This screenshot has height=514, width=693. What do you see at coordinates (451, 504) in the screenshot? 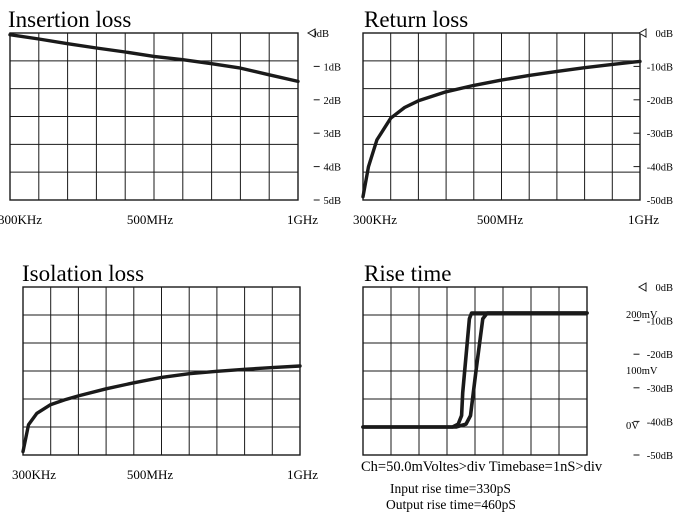
I see `output-rise-time-note: Output rise time=460pS` at bounding box center [451, 504].